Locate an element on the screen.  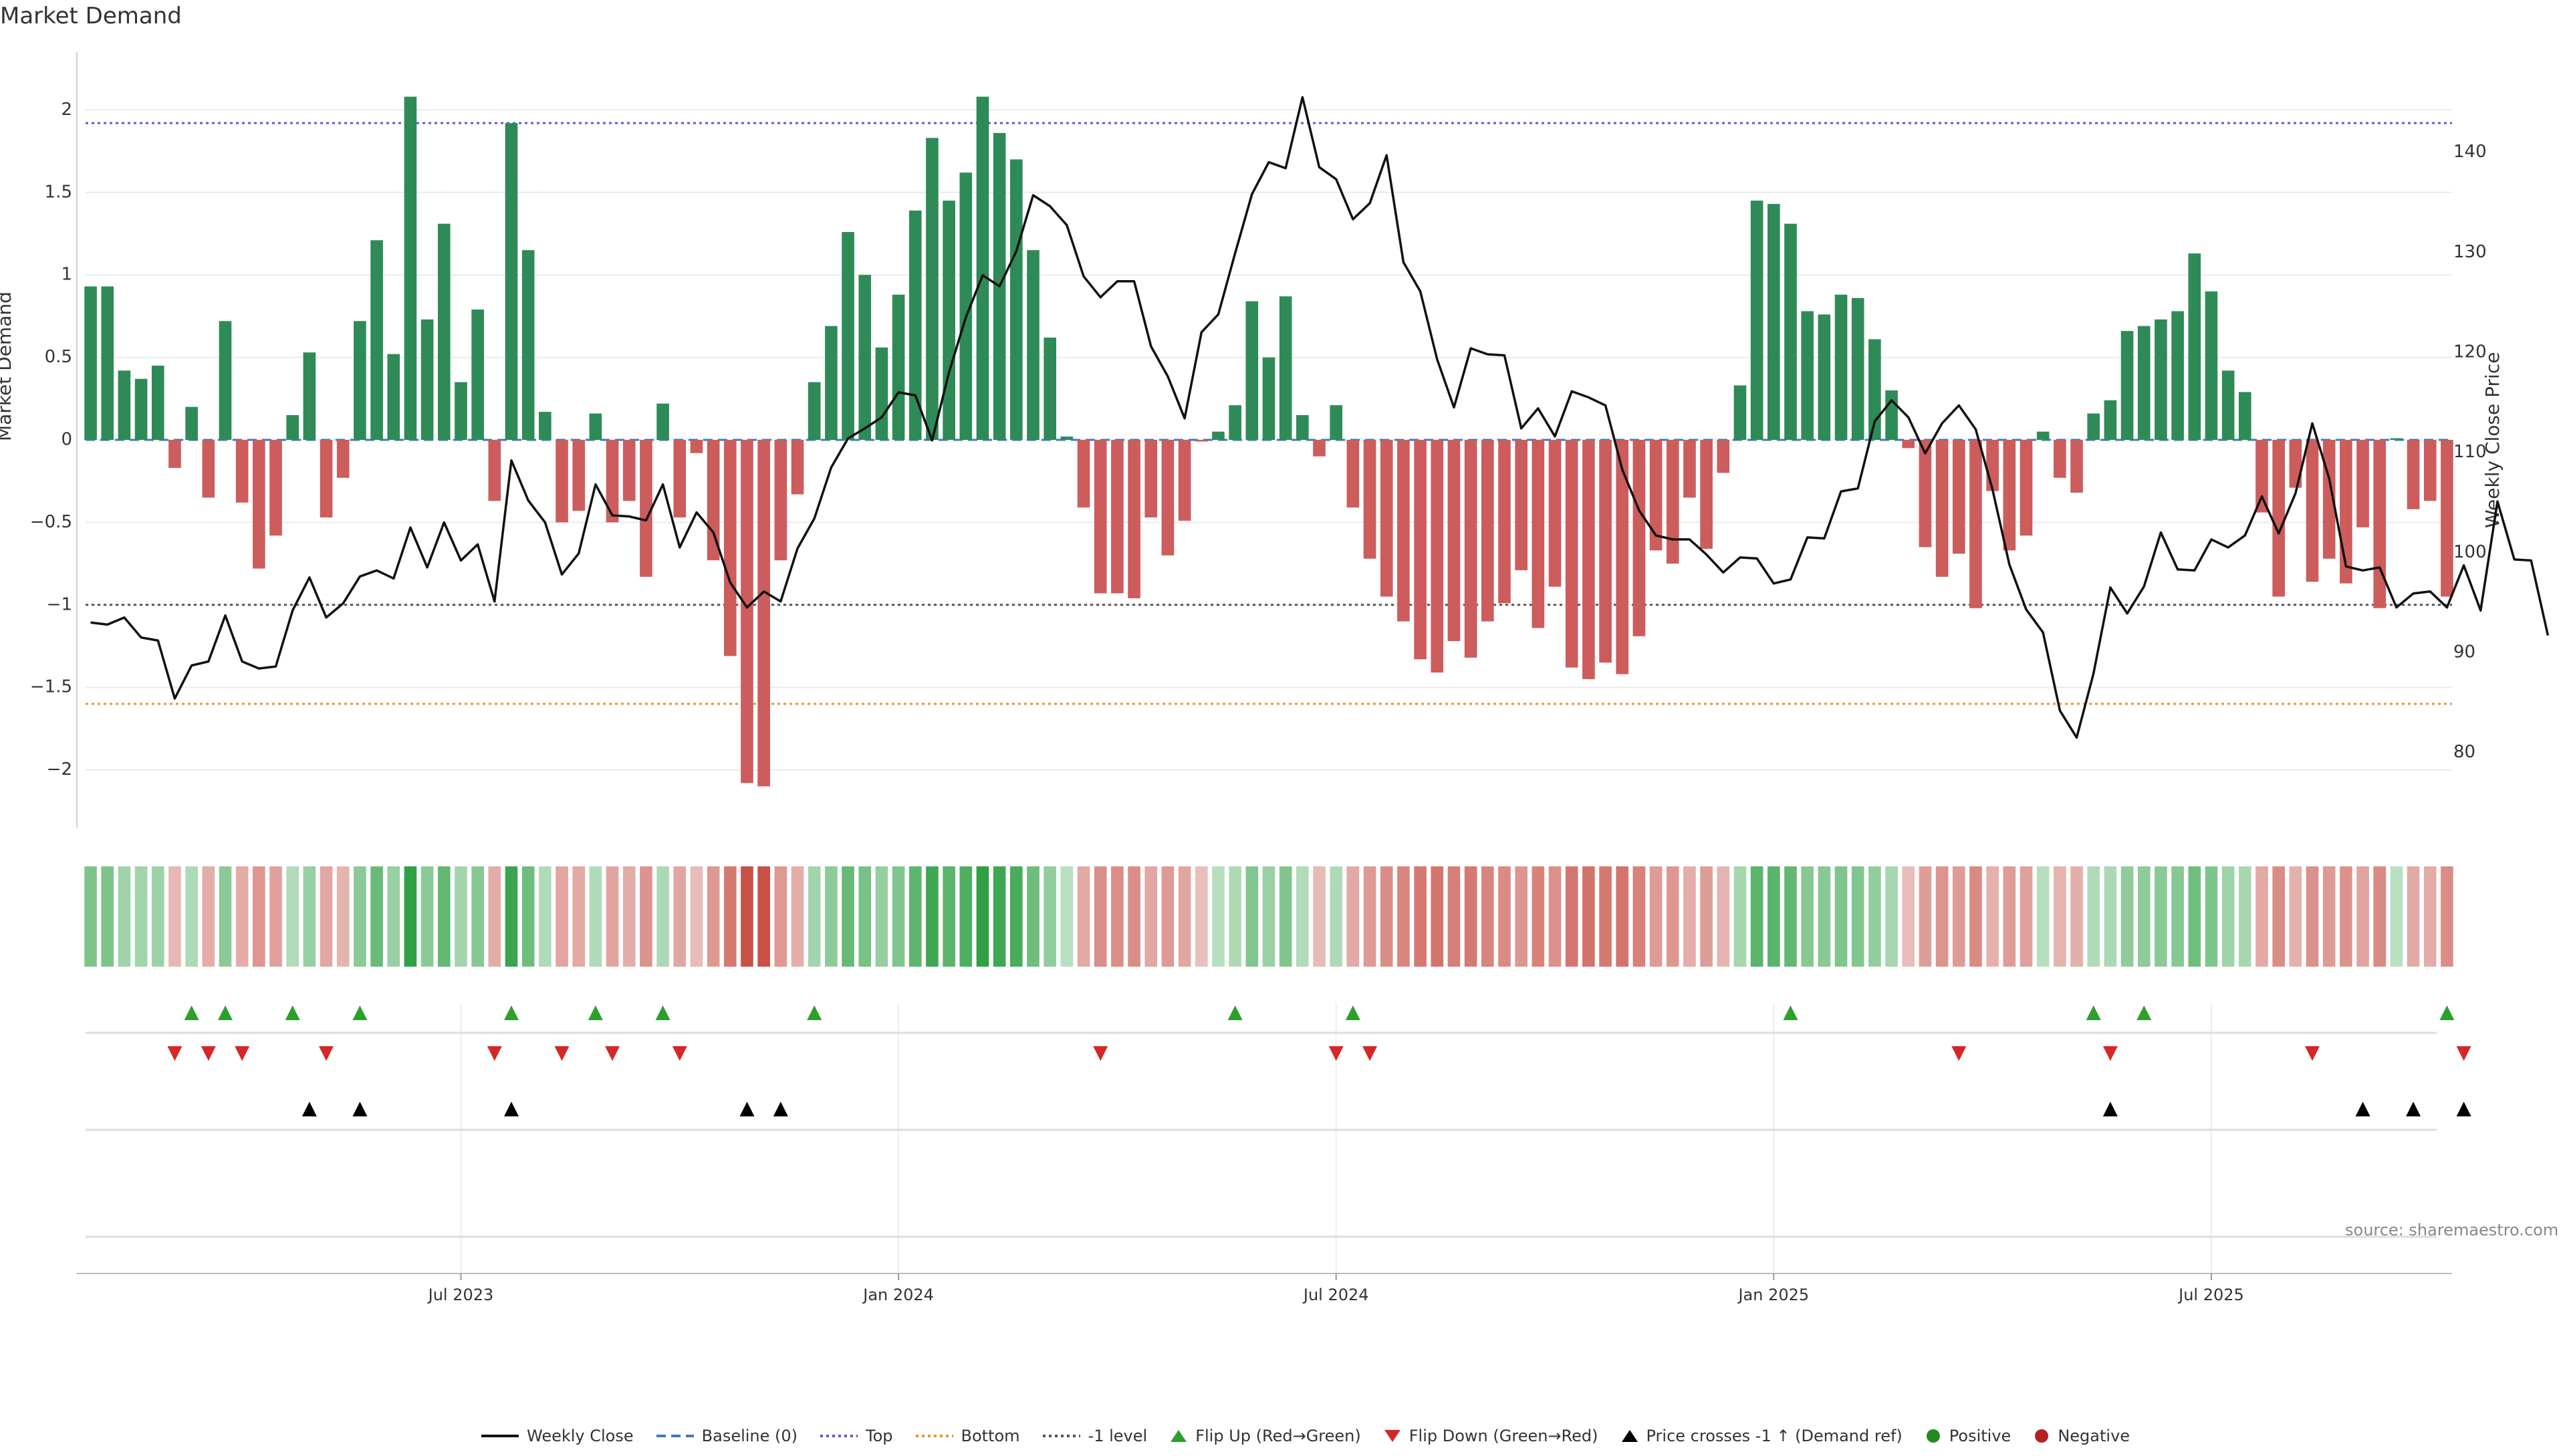
legend-label-minus-one: -1 level is located at coordinates (1118, 1436).